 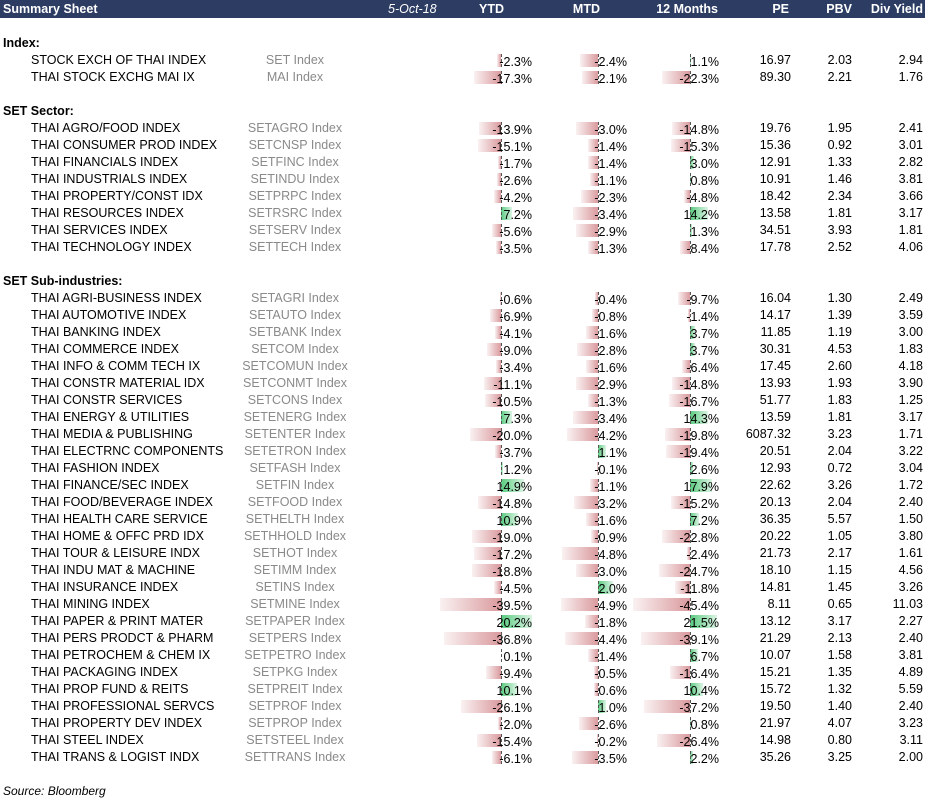 I want to click on value-dy: 5.59, so click(x=910, y=689).